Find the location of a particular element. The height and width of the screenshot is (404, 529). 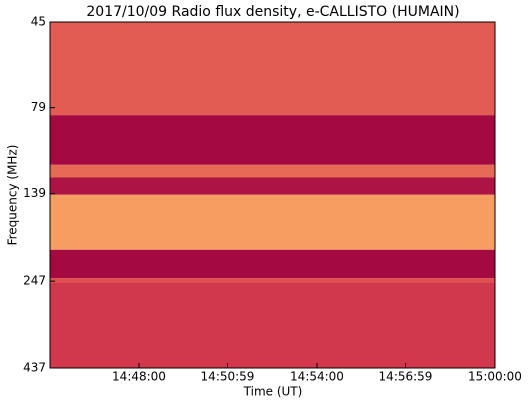

x-tick-label: 15:00:00 is located at coordinates (495, 377).